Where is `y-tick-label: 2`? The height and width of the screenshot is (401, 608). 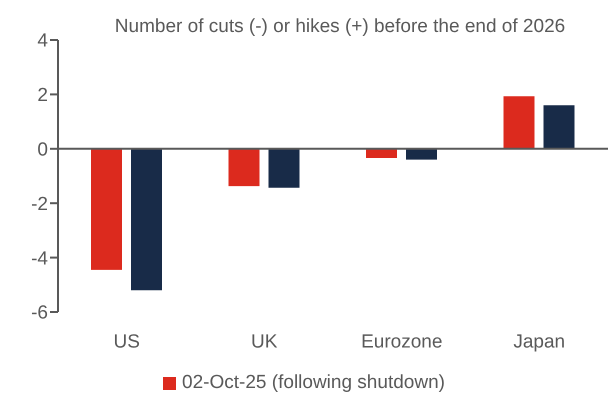 y-tick-label: 2 is located at coordinates (42, 95).